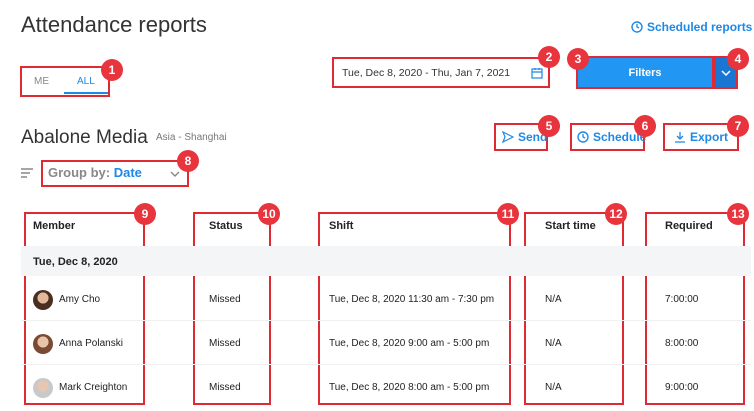  I want to click on all-tab: ALL, so click(86, 81).